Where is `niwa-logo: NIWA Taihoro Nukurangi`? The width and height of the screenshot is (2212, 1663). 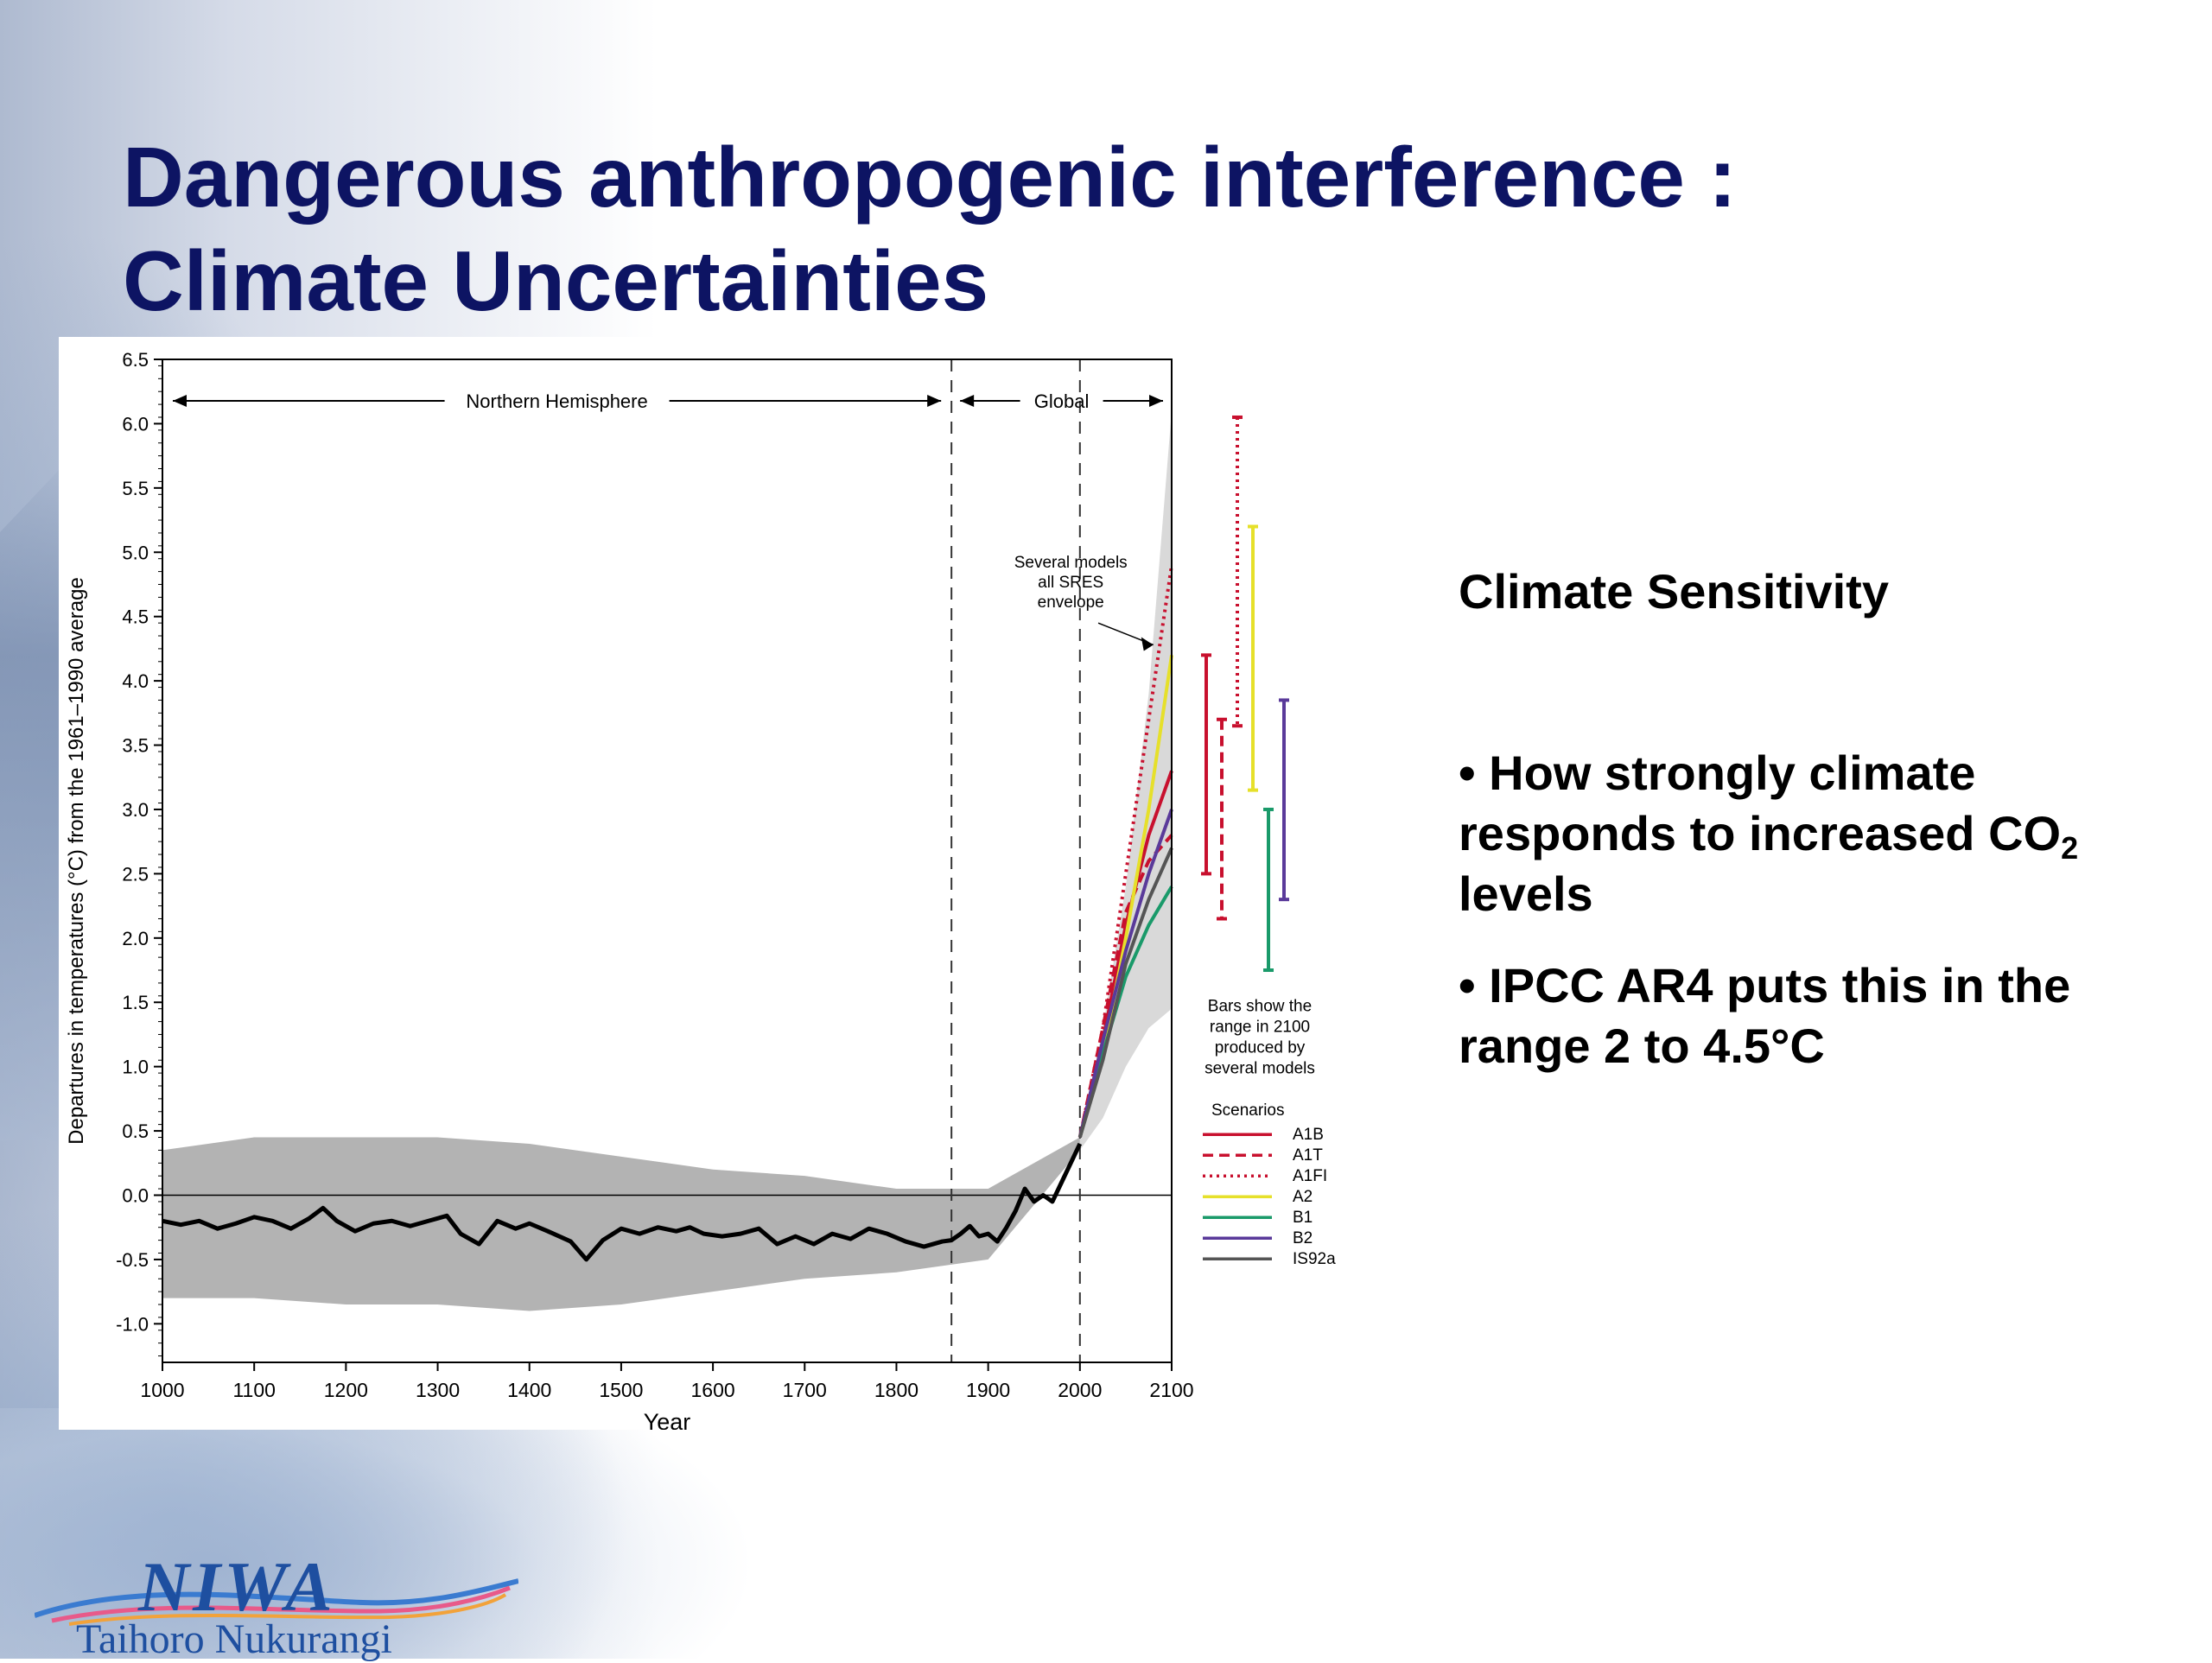 niwa-logo: NIWA Taihoro Nukurangi is located at coordinates (276, 1604).